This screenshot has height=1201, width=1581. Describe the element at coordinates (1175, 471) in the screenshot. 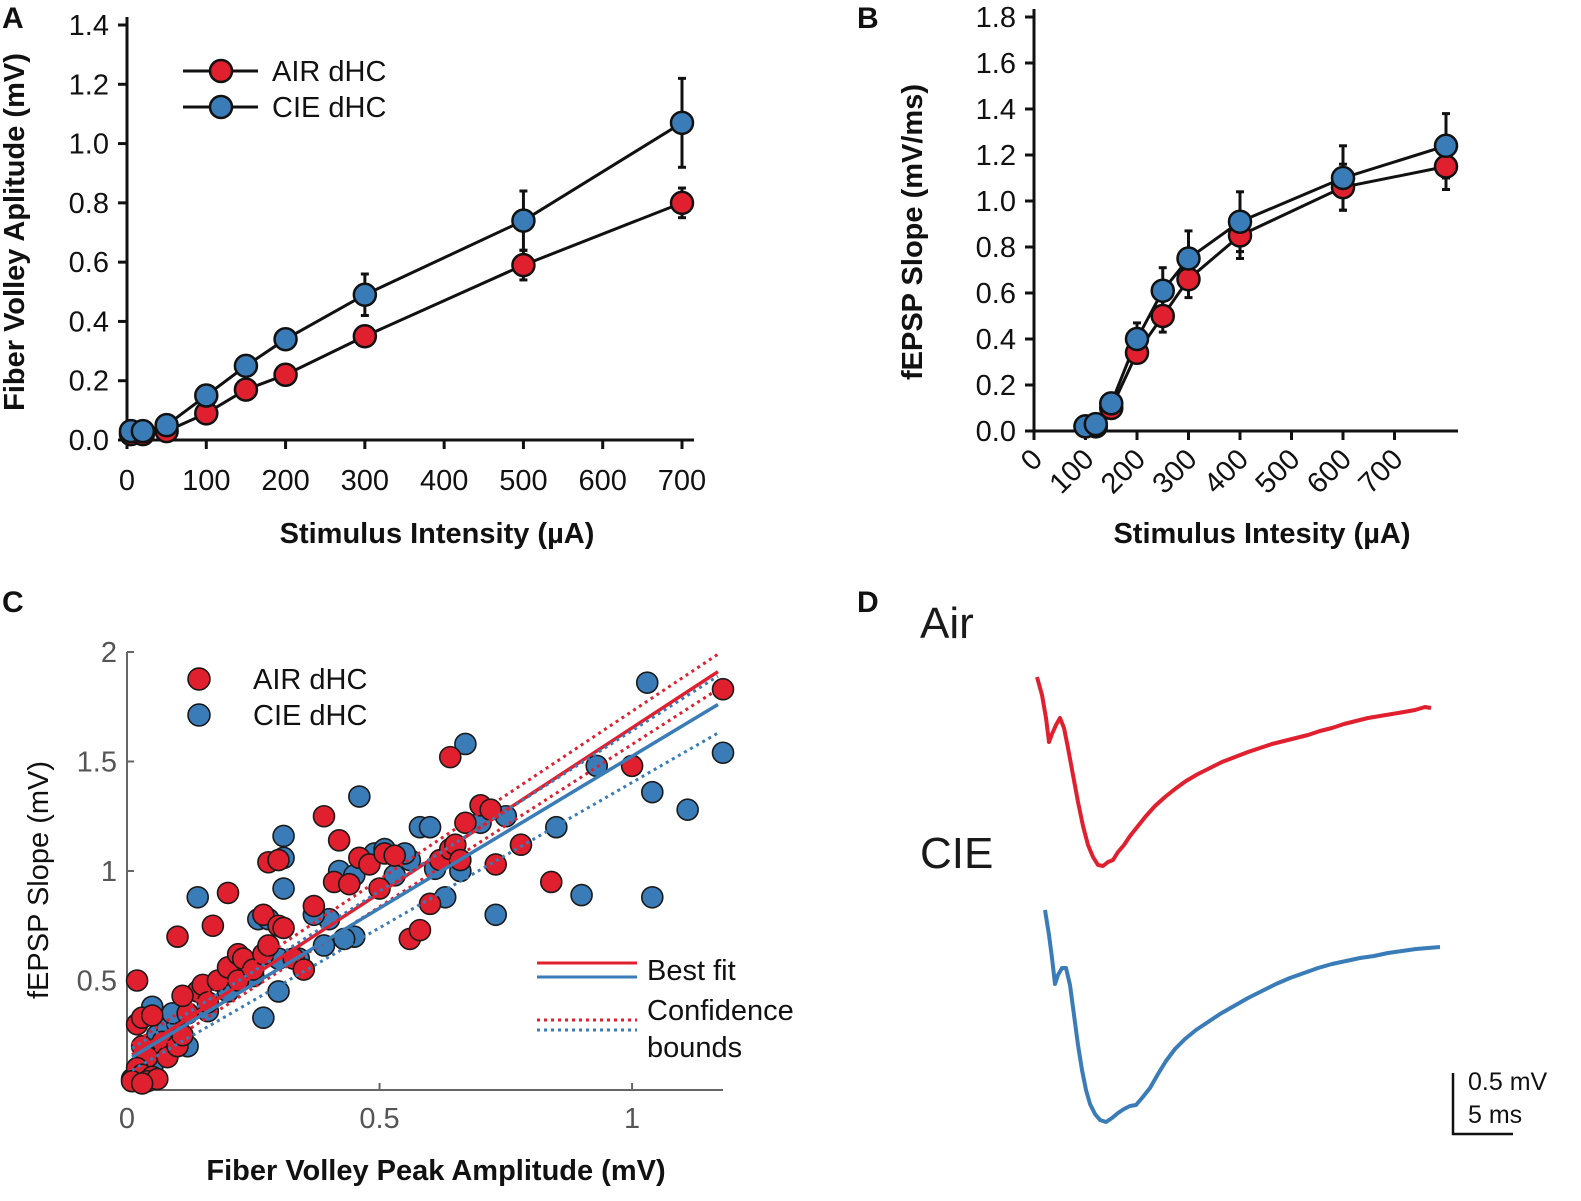

I see `x-tick-label: 300` at that location.